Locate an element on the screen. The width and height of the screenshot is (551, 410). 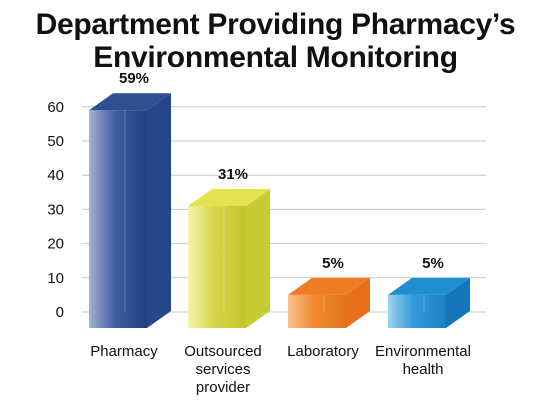
category-label: Pharmacy is located at coordinates (124, 351).